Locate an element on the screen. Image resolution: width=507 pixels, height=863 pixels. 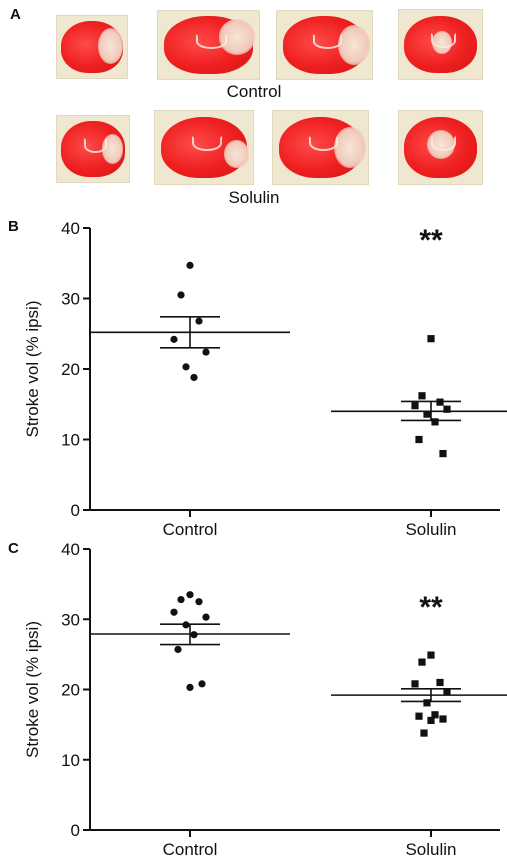
row-label-control: Control is located at coordinates (254, 91).